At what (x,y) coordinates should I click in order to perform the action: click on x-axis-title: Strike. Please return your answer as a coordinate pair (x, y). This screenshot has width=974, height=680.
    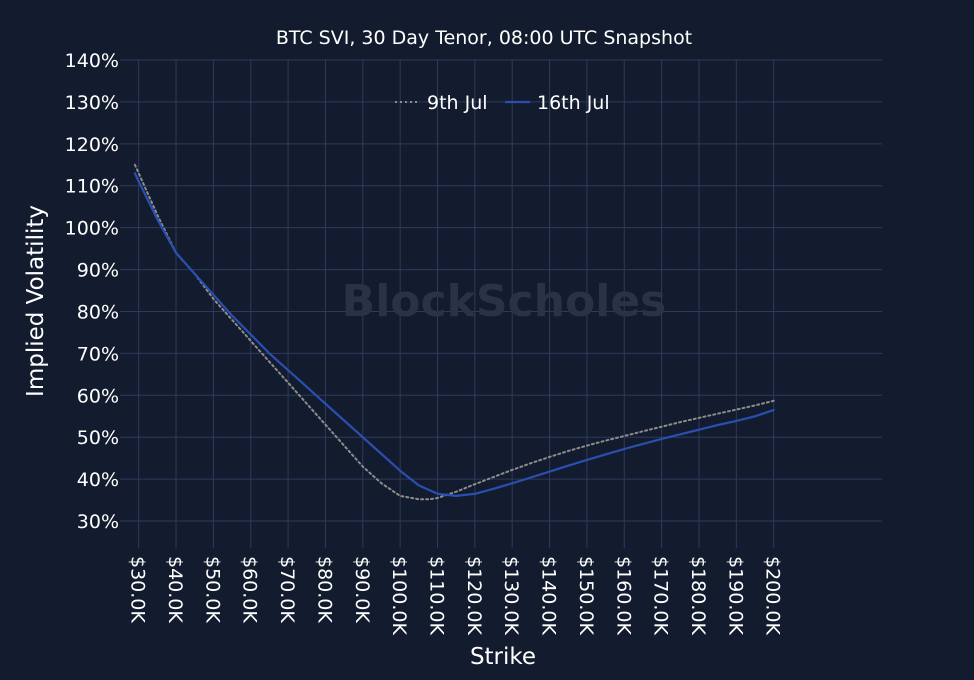
    Looking at the image, I should click on (503, 657).